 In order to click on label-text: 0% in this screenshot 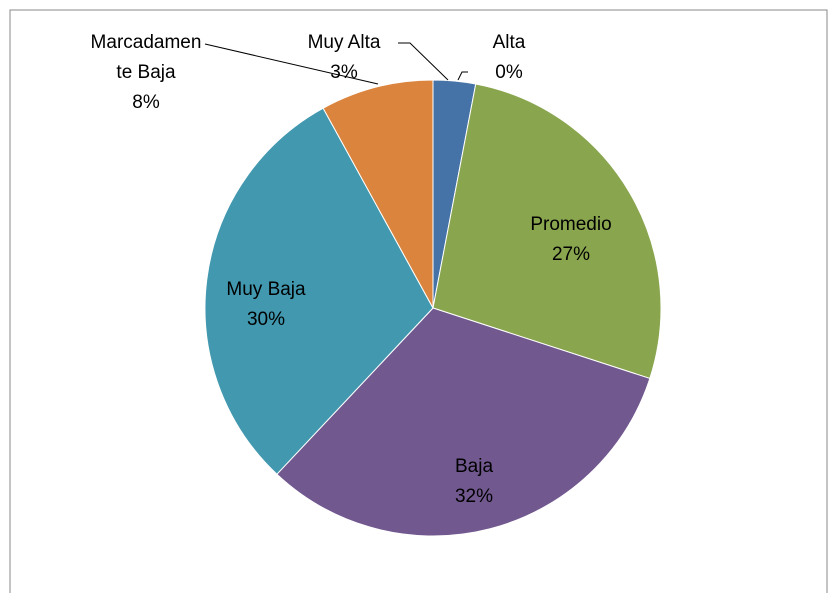, I will do `click(509, 72)`.